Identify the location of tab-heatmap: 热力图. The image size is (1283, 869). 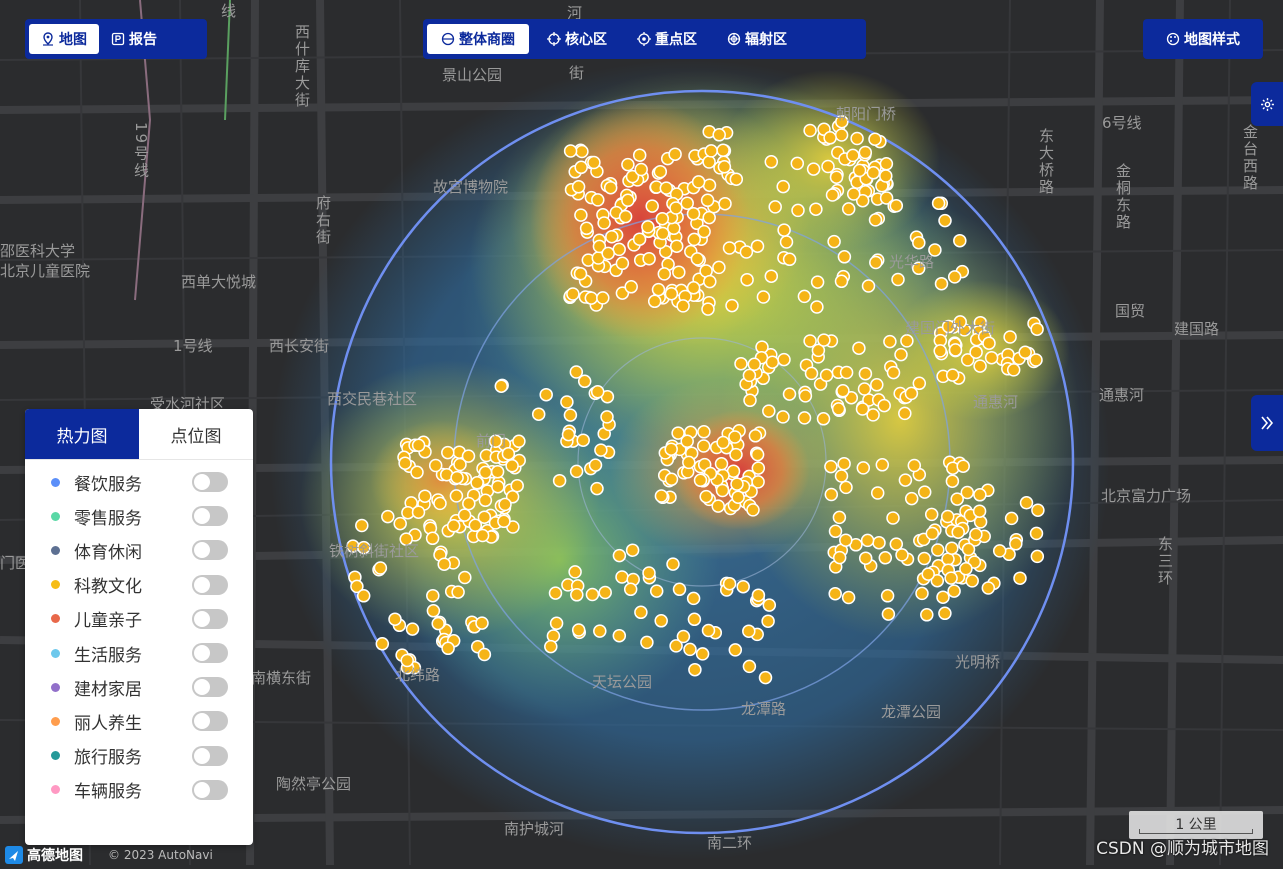
(82, 434).